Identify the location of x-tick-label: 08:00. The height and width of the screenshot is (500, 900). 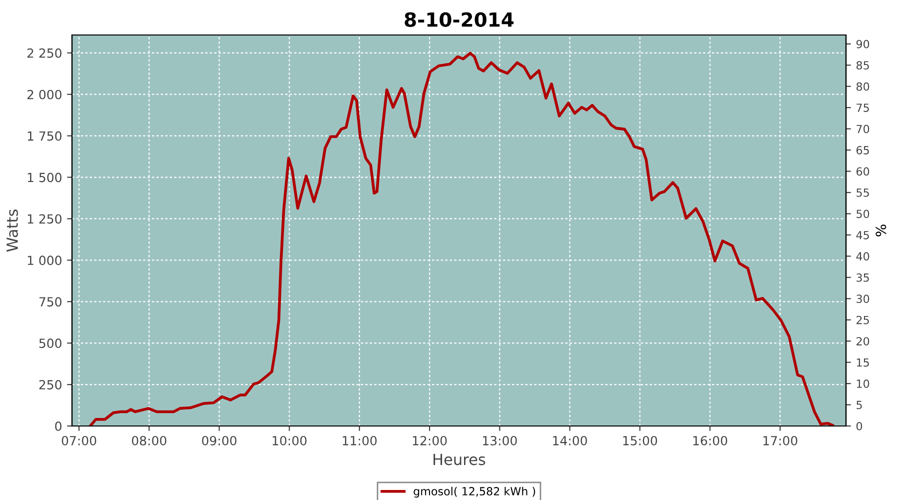
(149, 441).